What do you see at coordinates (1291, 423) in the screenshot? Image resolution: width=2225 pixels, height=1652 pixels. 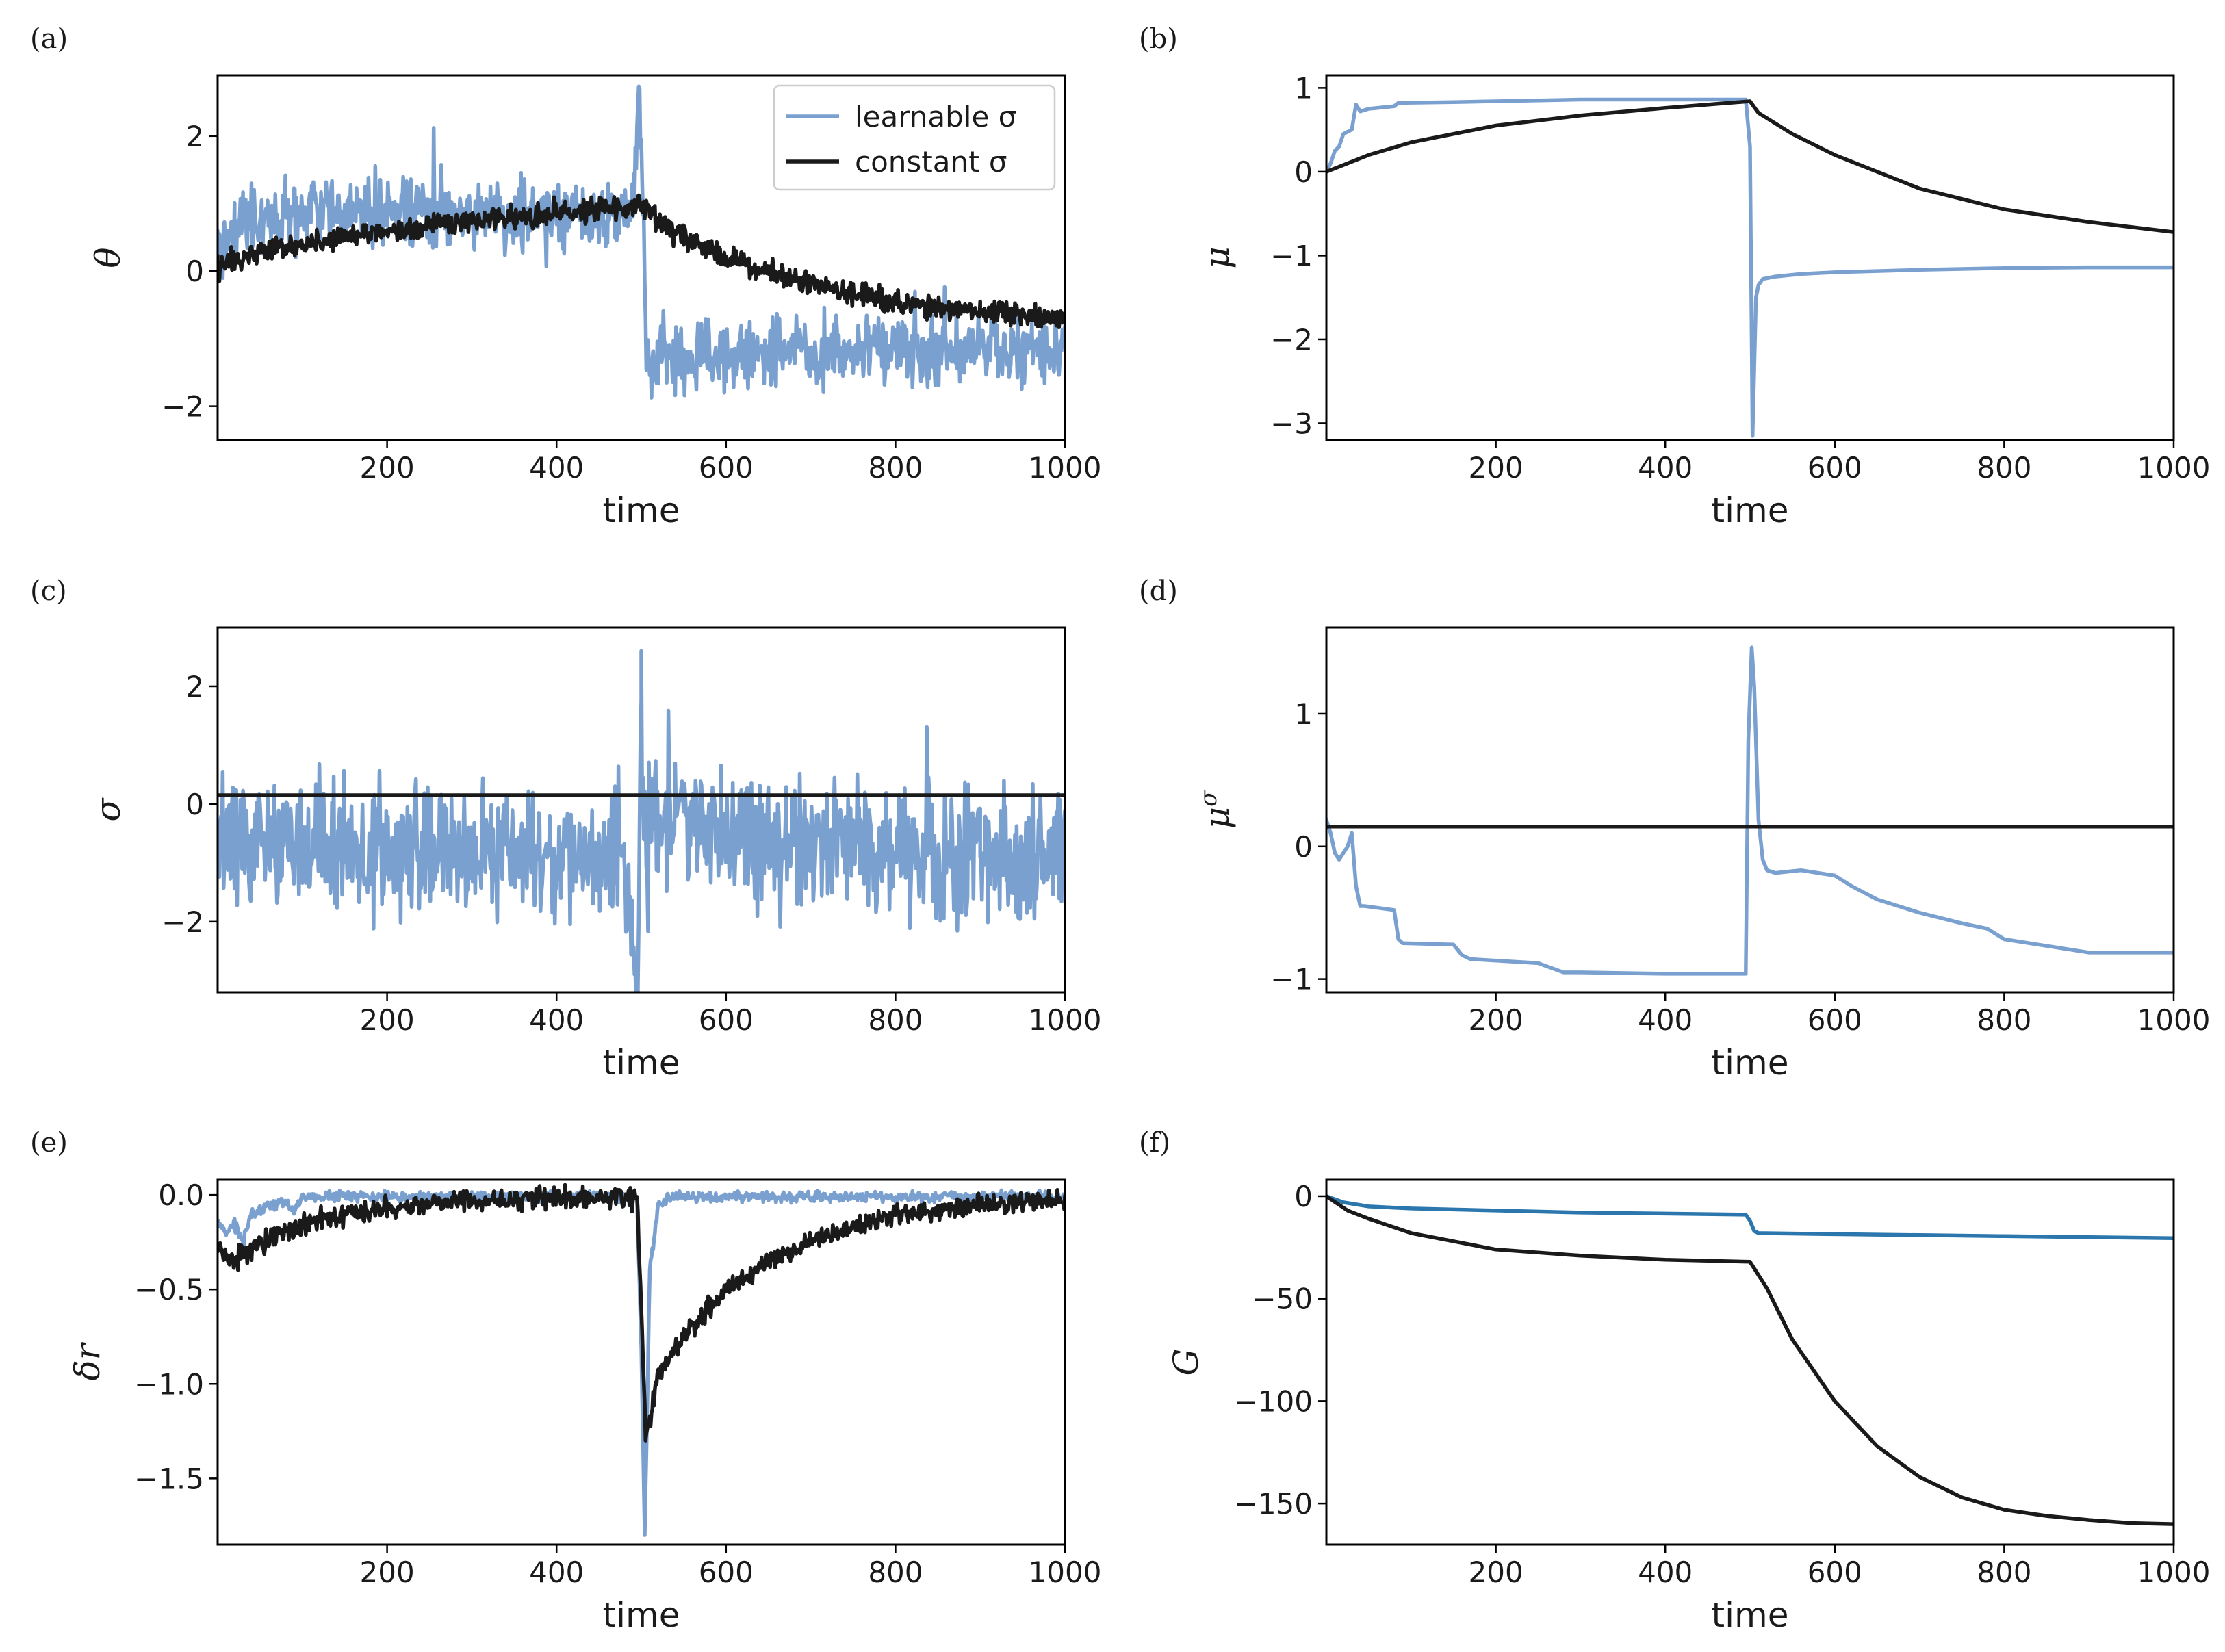 I see `y-tick-label: −3` at bounding box center [1291, 423].